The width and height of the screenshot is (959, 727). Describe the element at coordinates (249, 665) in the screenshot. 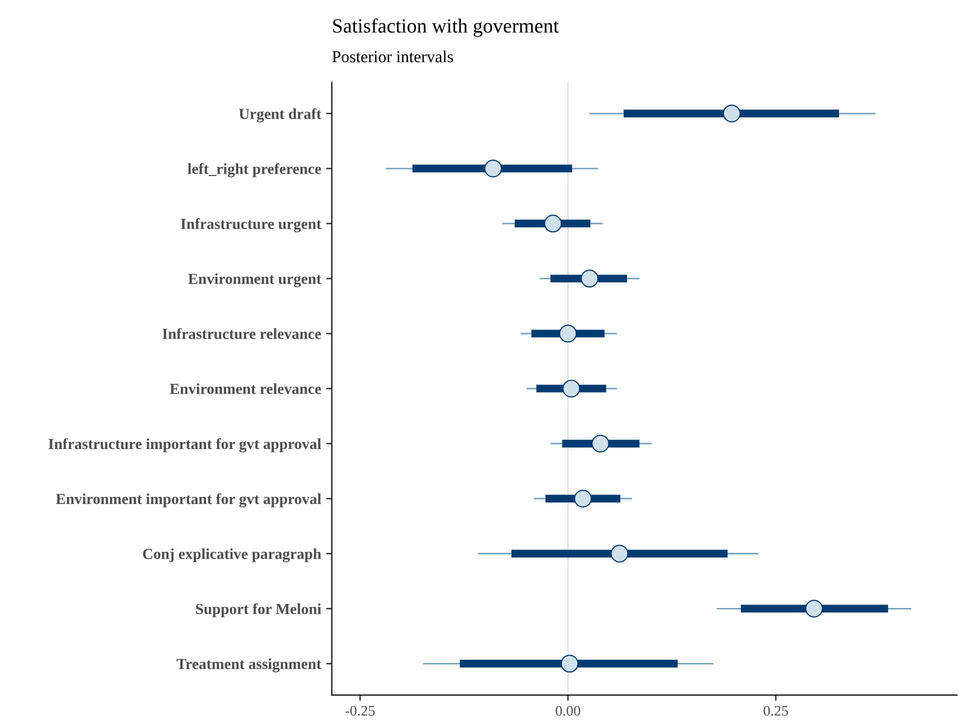

I see `y-tick-label: Treatment assignment` at that location.